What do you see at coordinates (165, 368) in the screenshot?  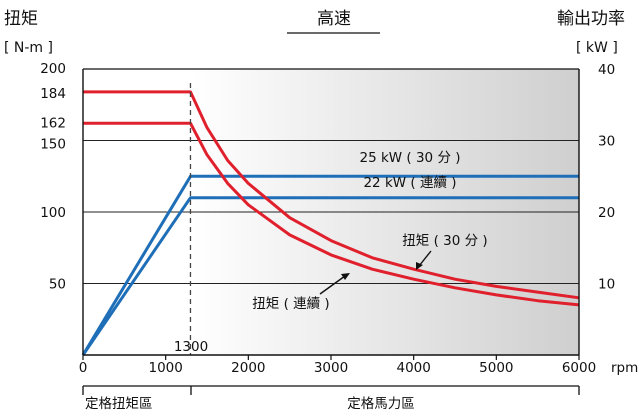 I see `x-tick-label-1000: 1000` at bounding box center [165, 368].